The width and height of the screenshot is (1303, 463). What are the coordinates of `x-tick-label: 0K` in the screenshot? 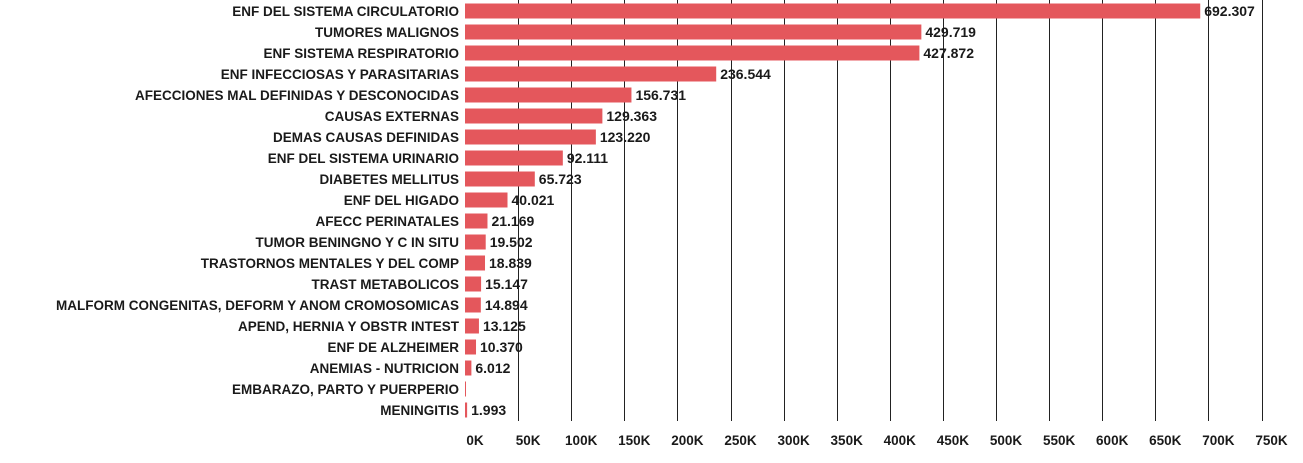 It's located at (475, 440).